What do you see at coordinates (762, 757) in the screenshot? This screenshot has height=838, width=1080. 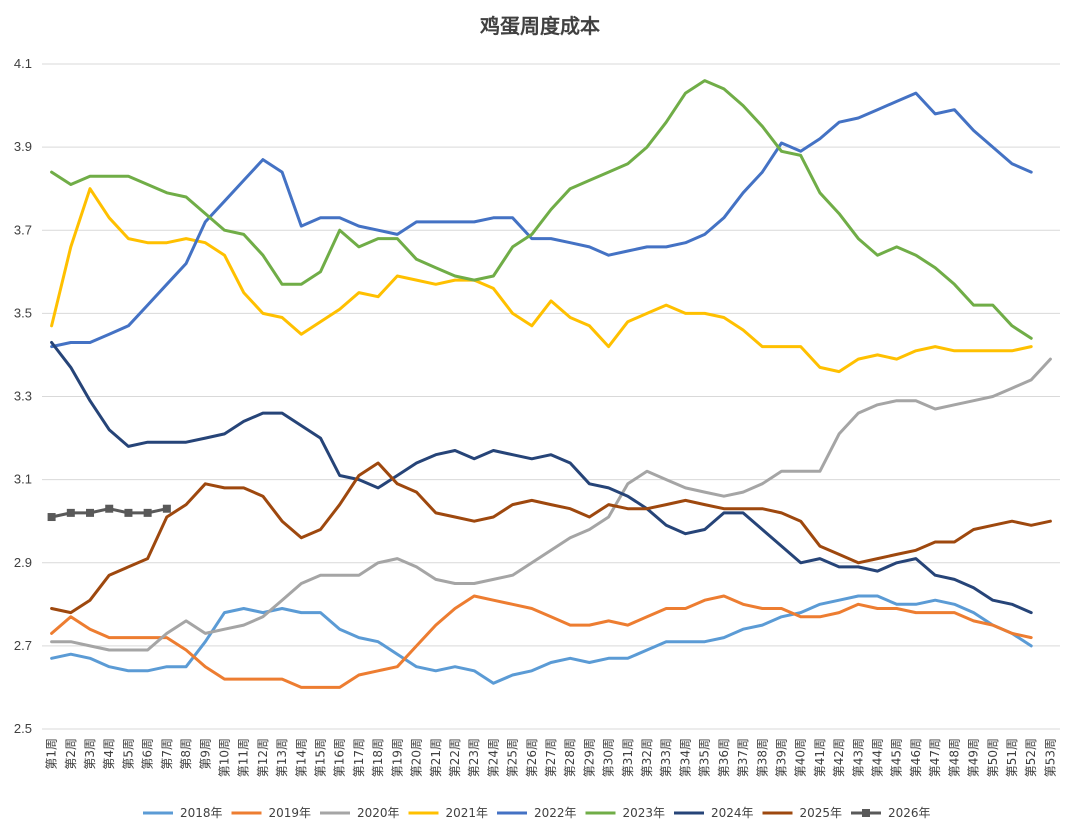 I see `x-tick-label: 第38周` at bounding box center [762, 757].